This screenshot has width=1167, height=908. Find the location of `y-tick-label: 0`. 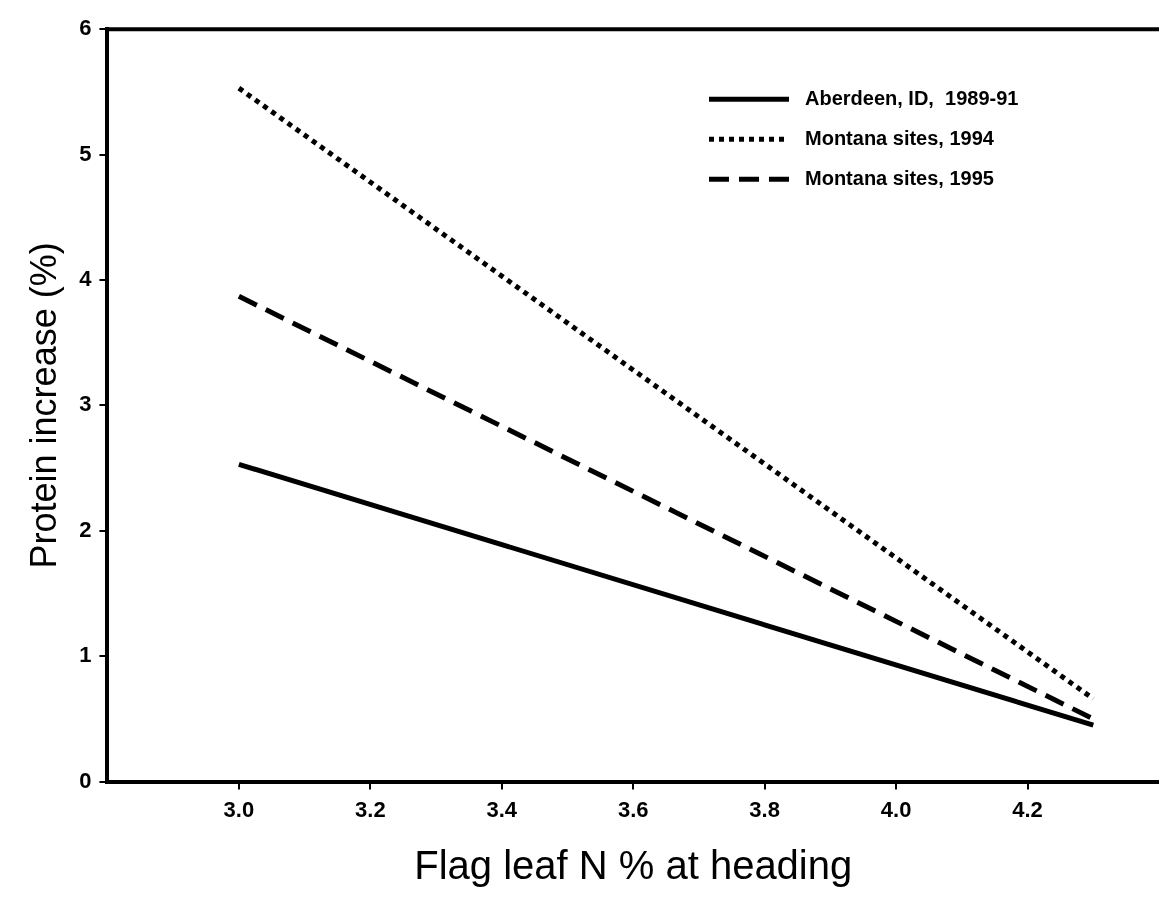

y-tick-label: 0 is located at coordinates (85, 780).